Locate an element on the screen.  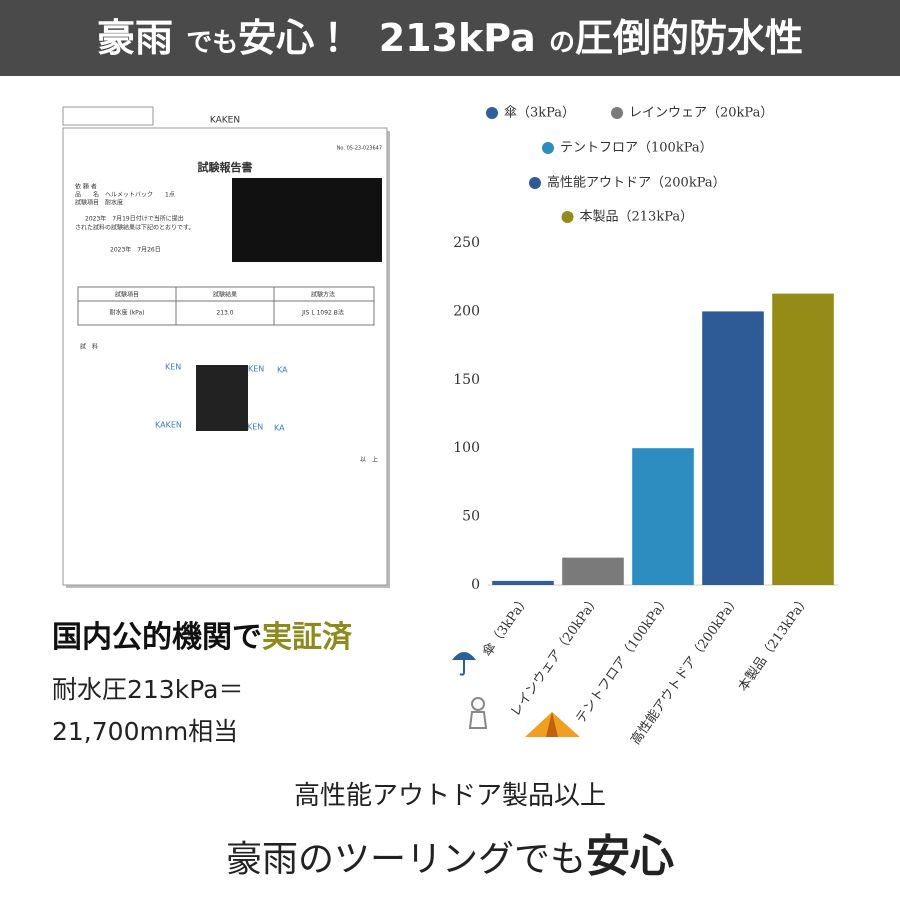
table-header: 試験方法 is located at coordinates (323, 295).